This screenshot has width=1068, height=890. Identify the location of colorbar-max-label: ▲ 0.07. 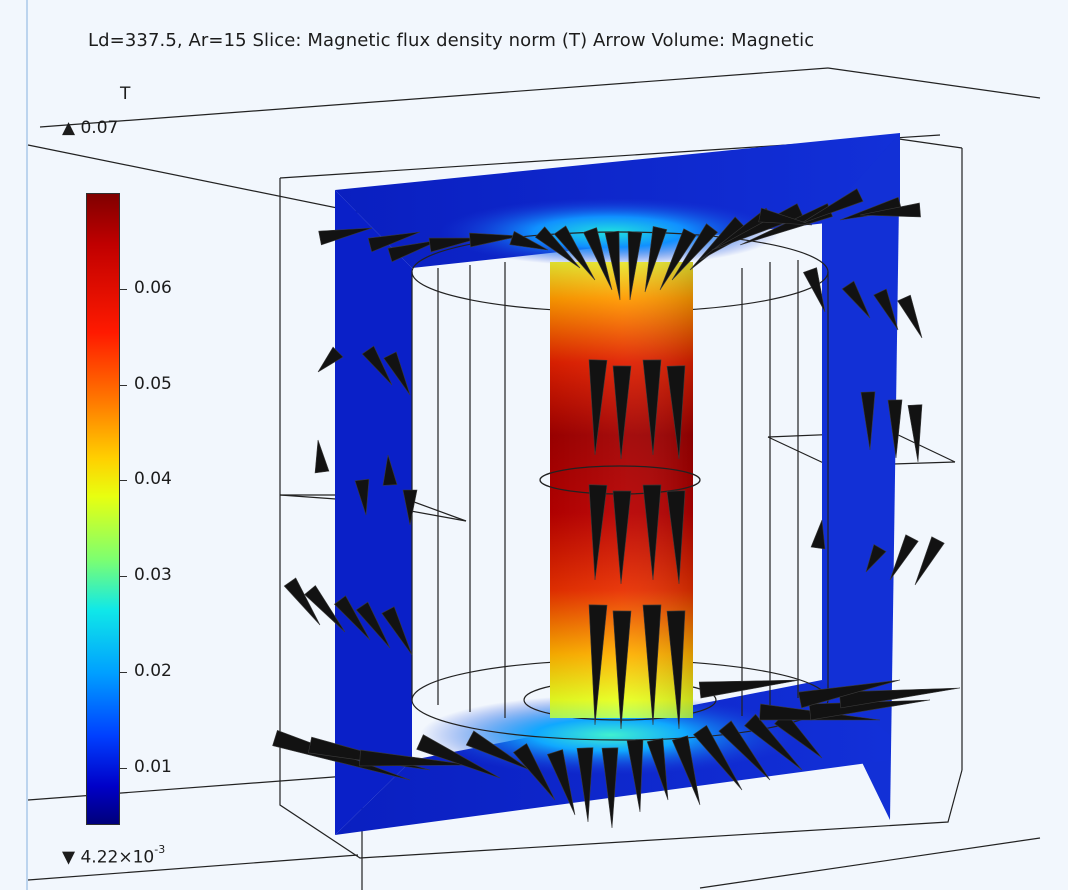
(90, 128).